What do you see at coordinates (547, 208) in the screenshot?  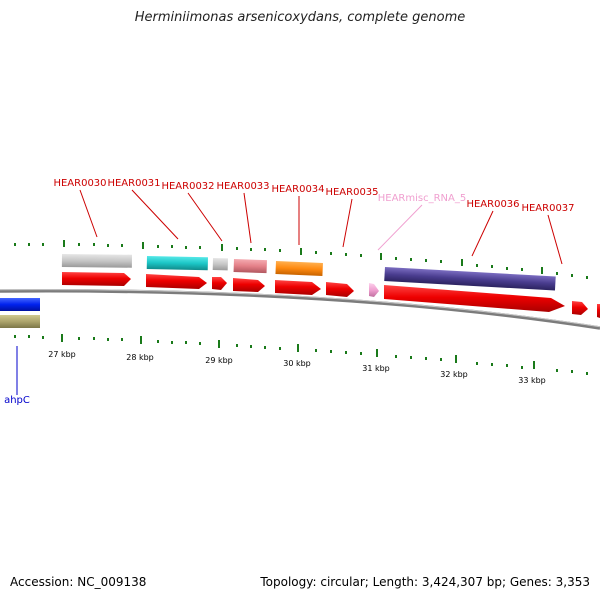 I see `gene-label-hear0037: HEAR0037` at bounding box center [547, 208].